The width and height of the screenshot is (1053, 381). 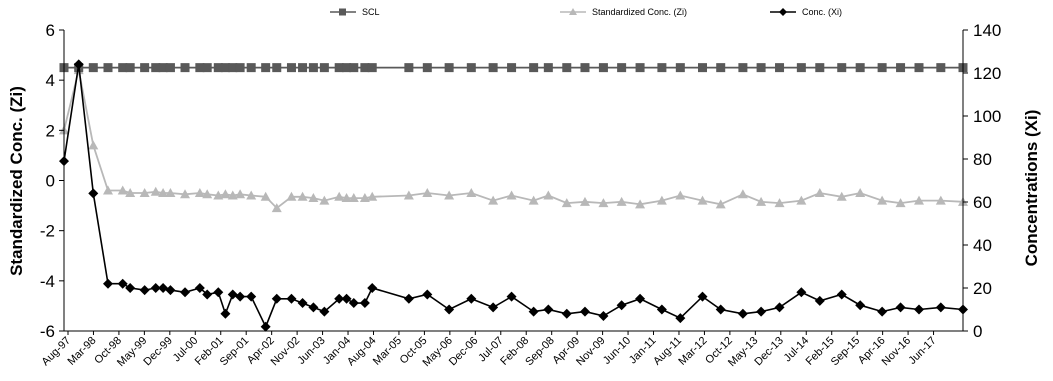 What do you see at coordinates (540, 352) in the screenshot?
I see `x-tick-label: Sep-08` at bounding box center [540, 352].